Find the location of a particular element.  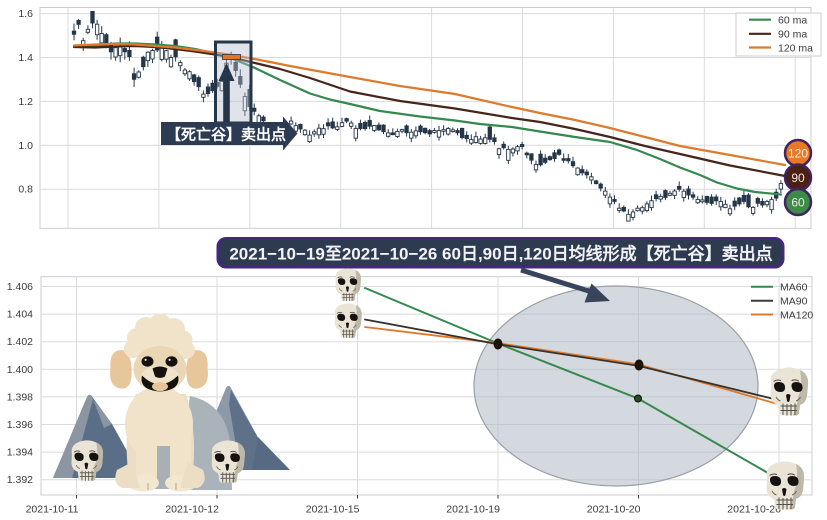

svg-text: 1.2 is located at coordinates (25, 102).